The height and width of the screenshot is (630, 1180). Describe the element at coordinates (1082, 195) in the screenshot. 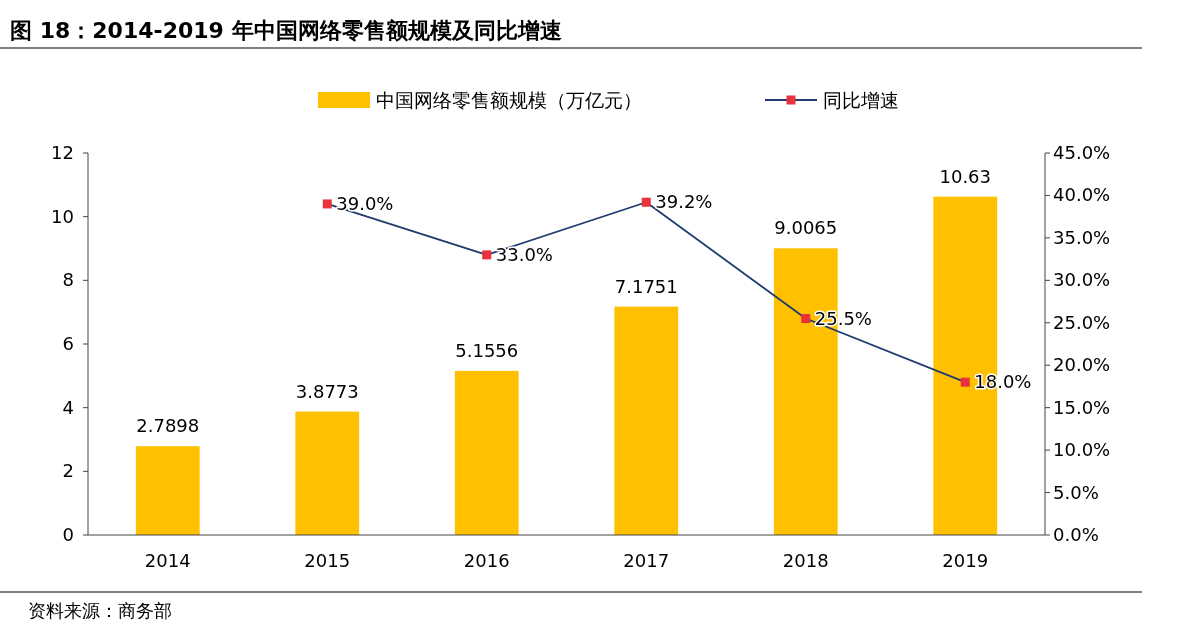

I see `y2-tick-label: 40.0%` at that location.